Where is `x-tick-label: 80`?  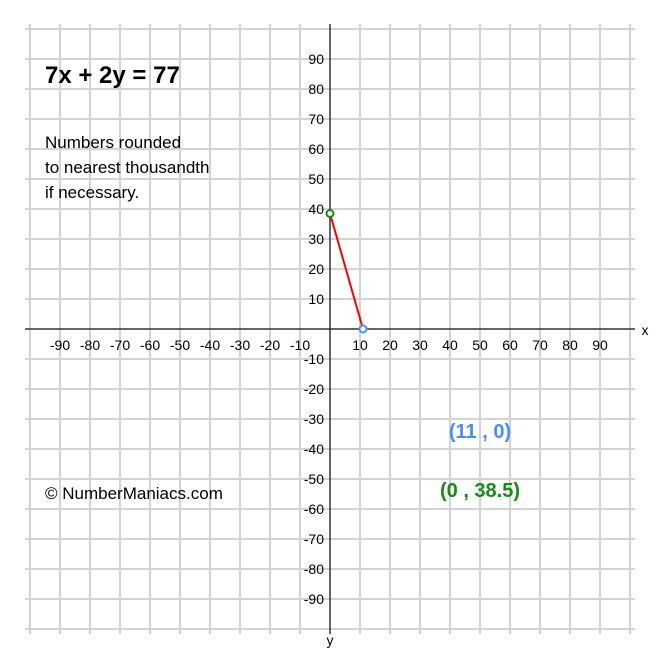 x-tick-label: 80 is located at coordinates (570, 345).